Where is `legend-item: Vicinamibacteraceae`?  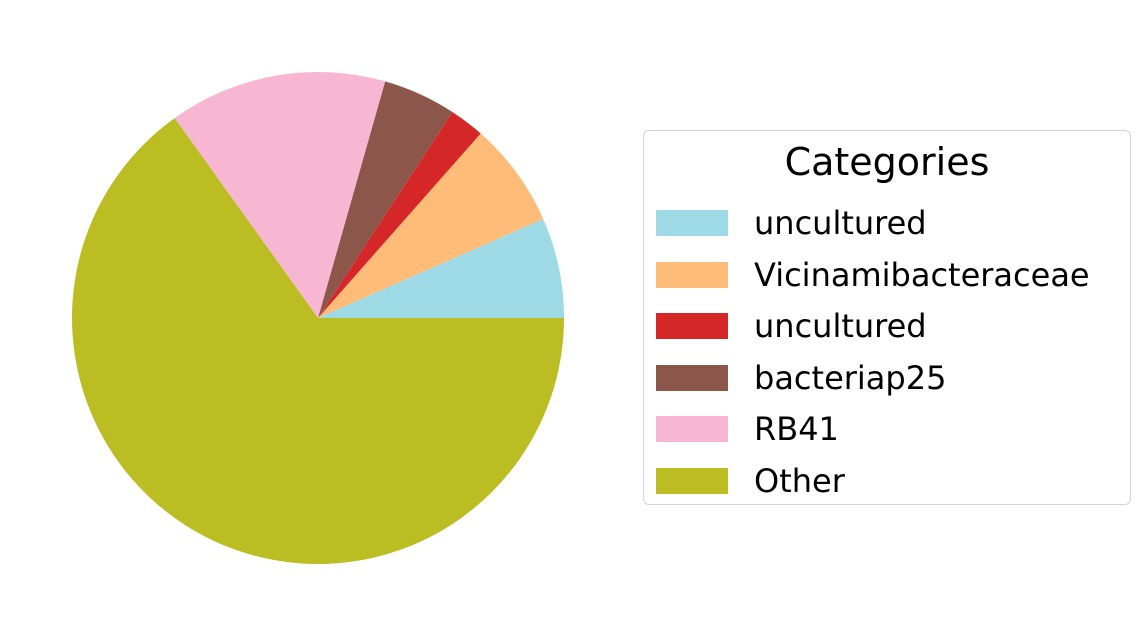 legend-item: Vicinamibacteraceae is located at coordinates (873, 275).